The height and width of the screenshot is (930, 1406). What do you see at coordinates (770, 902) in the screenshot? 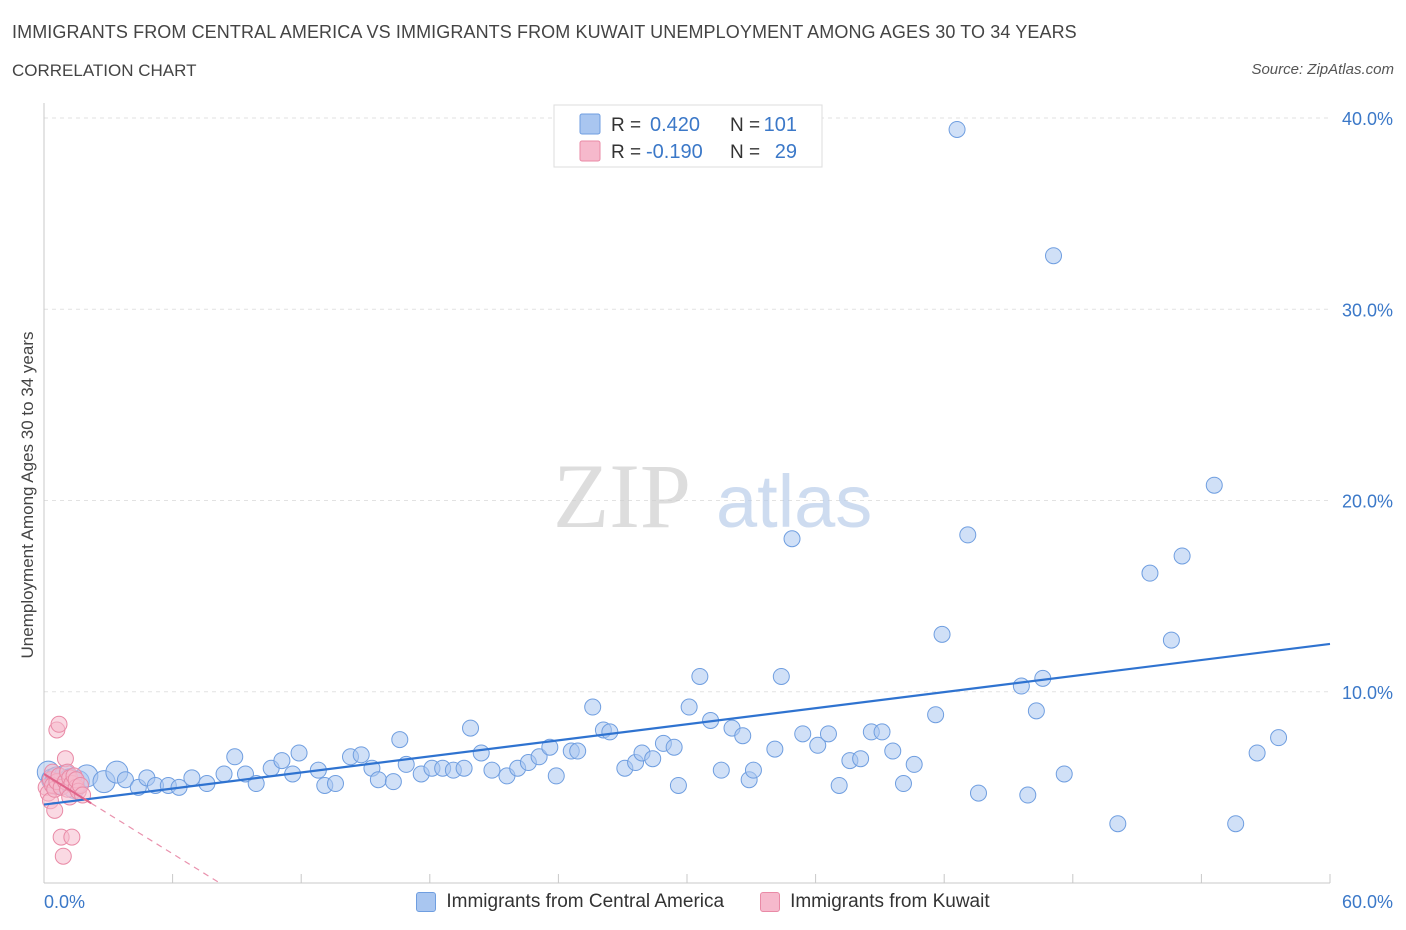
I see `legend-swatch-pink` at bounding box center [770, 902].